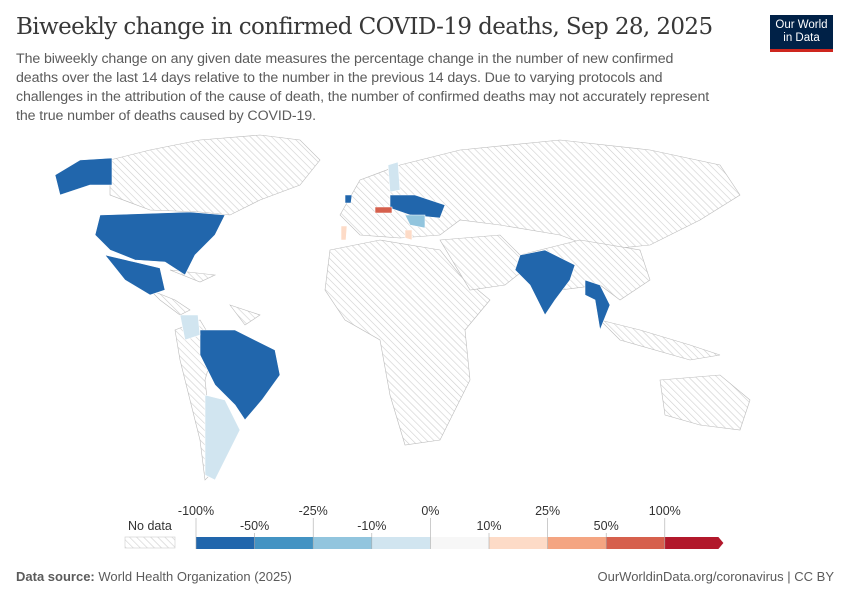 This screenshot has height=600, width=850. Describe the element at coordinates (394, 177) in the screenshot. I see `country-sweden` at that location.